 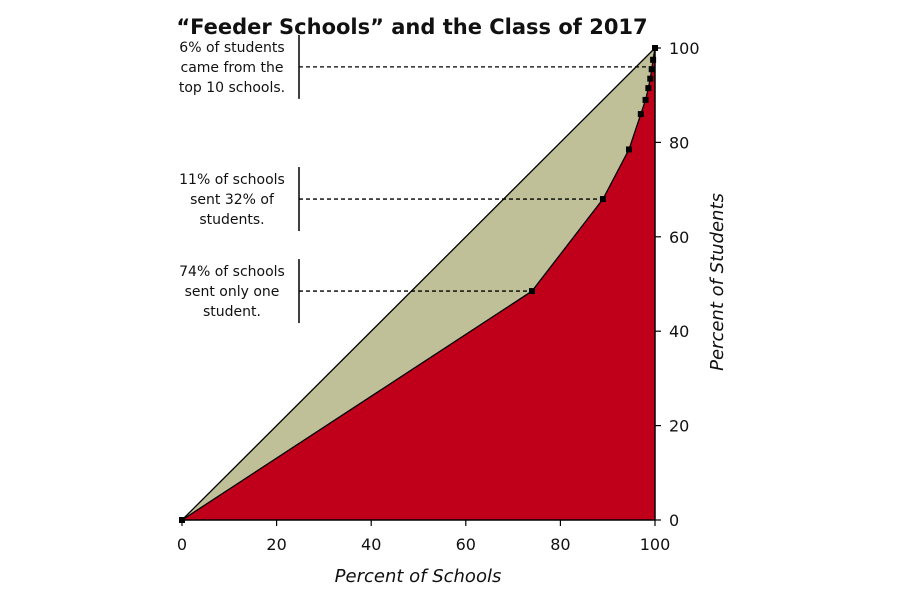 I want to click on annotation-text: sent 32% of, so click(x=232, y=200).